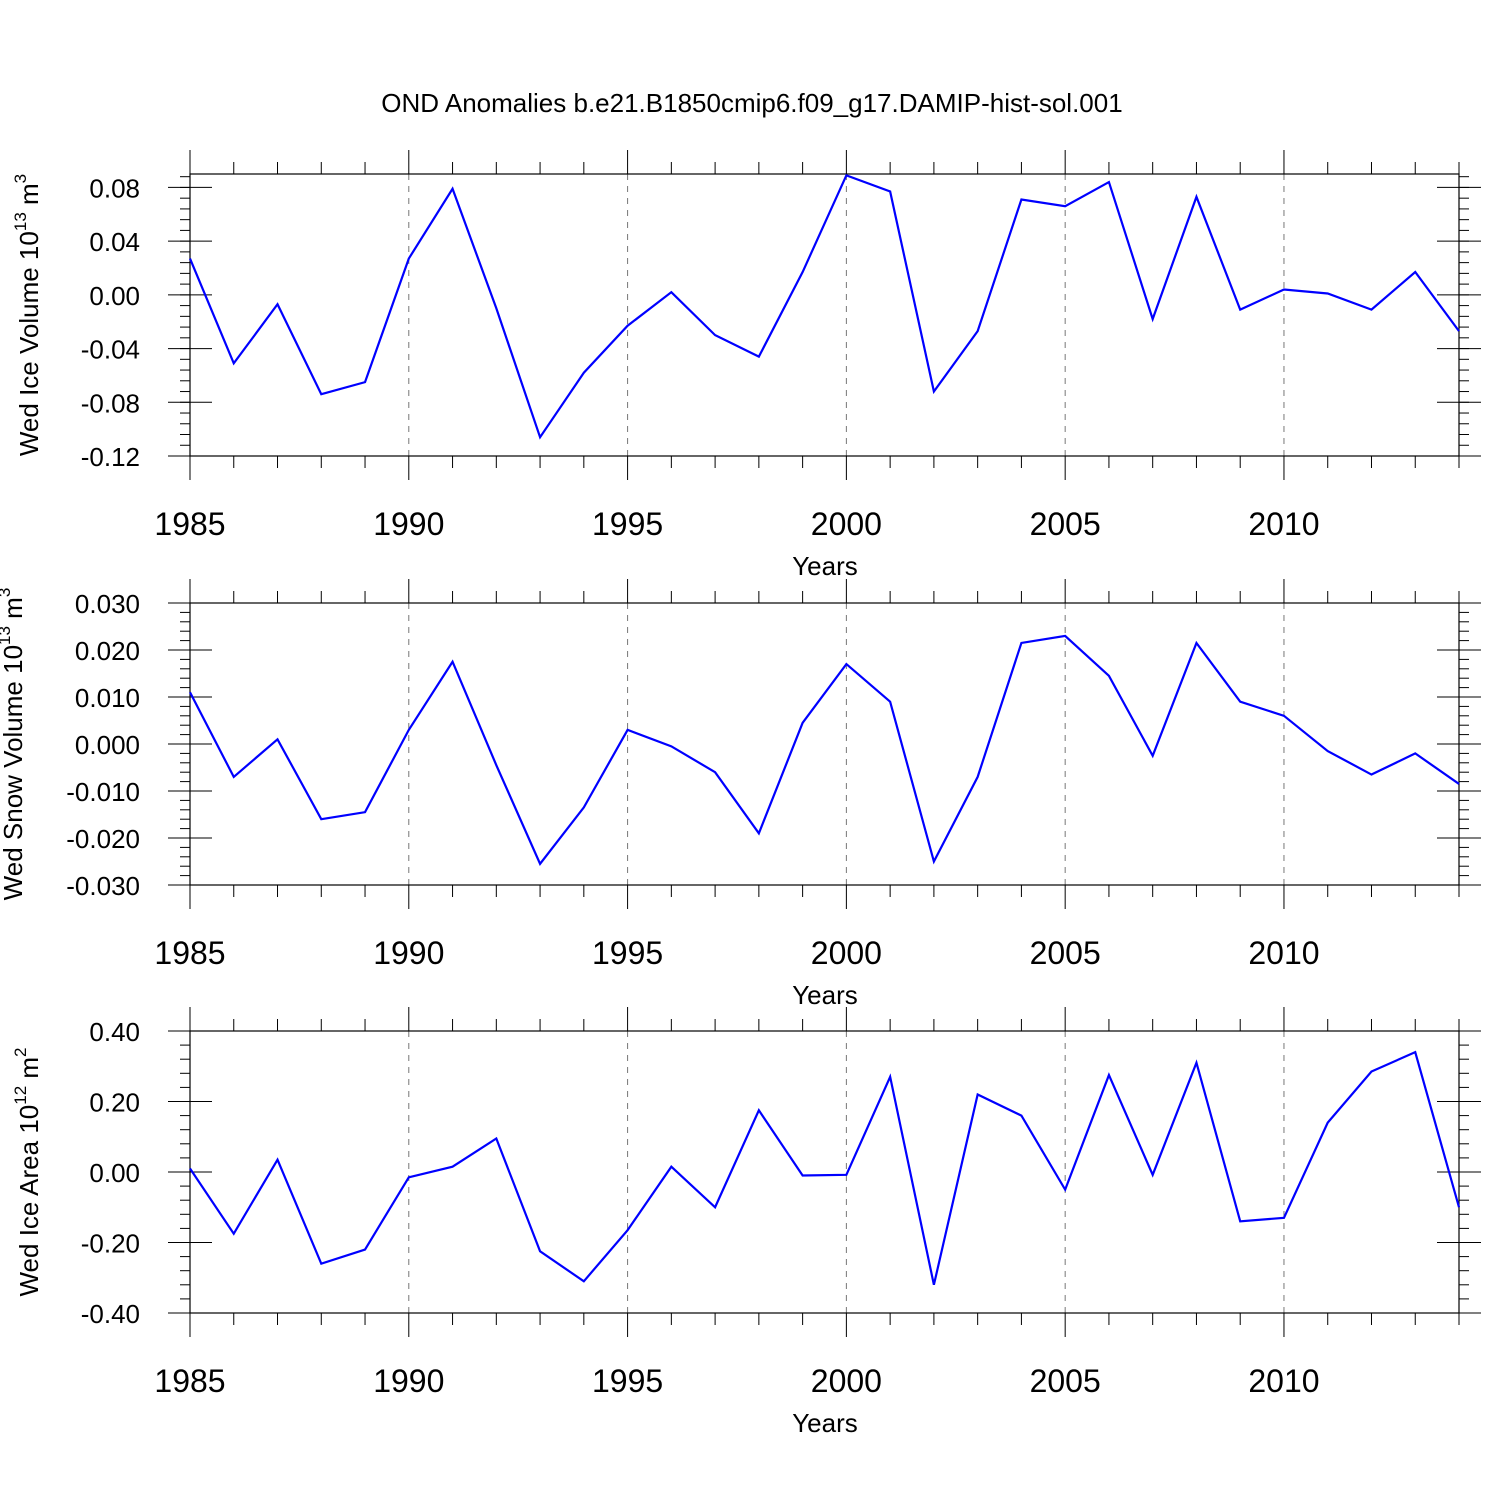 This screenshot has width=1500, height=1500. What do you see at coordinates (29, 343) in the screenshot?
I see `y-axis-label-text: Wed Ice Volume 10` at bounding box center [29, 343].